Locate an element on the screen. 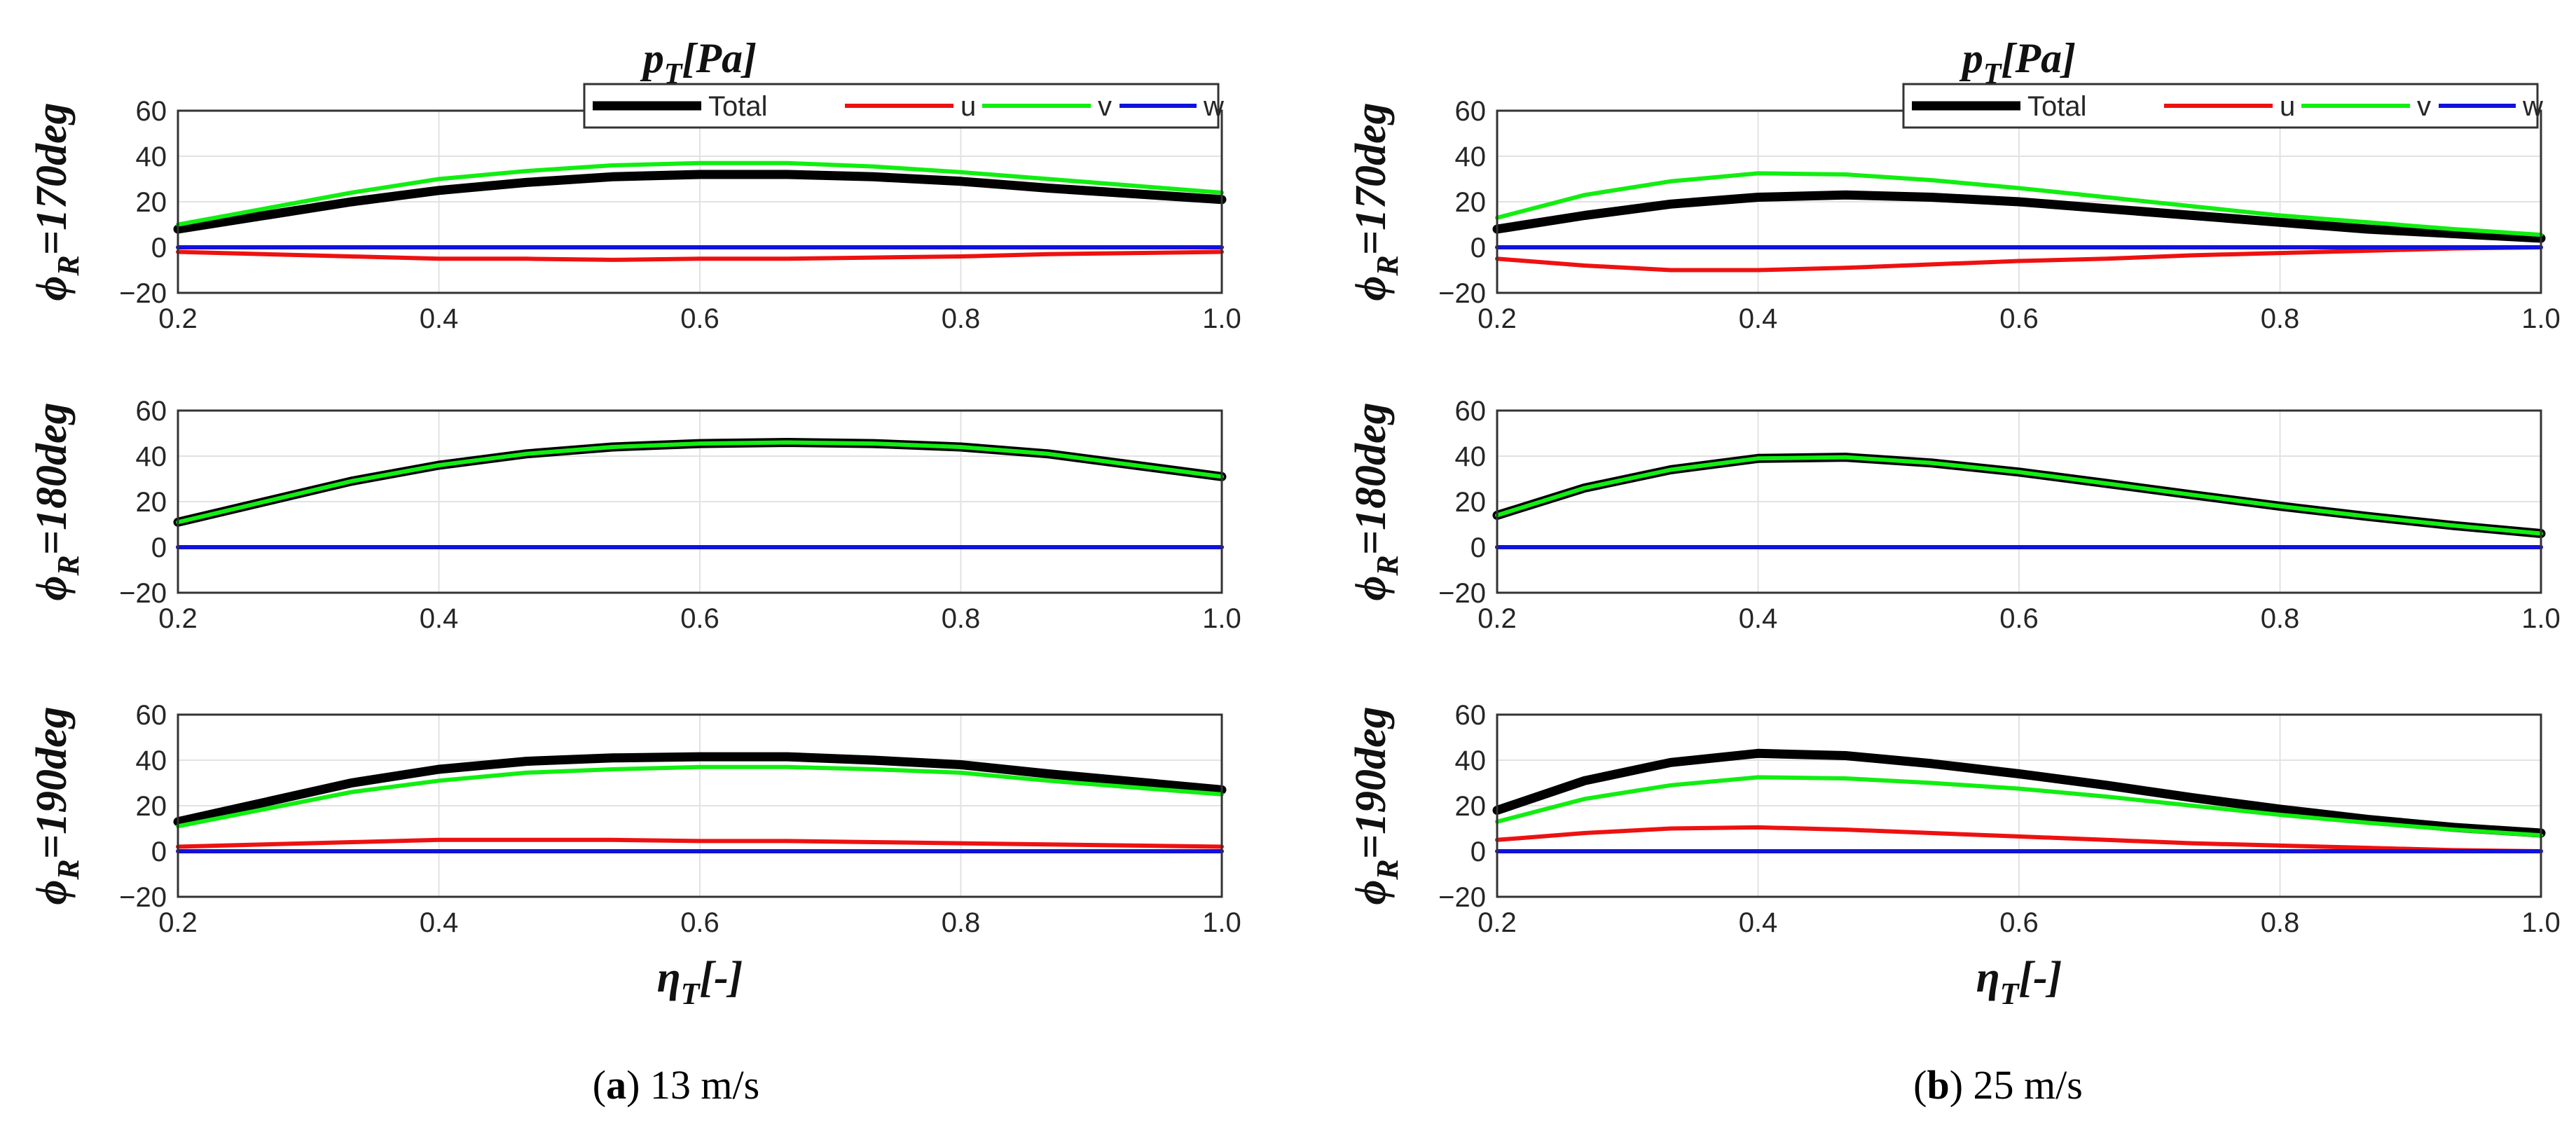 Image resolution: width=2576 pixels, height=1121 pixels. caption-b-text: 25 m/s is located at coordinates (2023, 1085).